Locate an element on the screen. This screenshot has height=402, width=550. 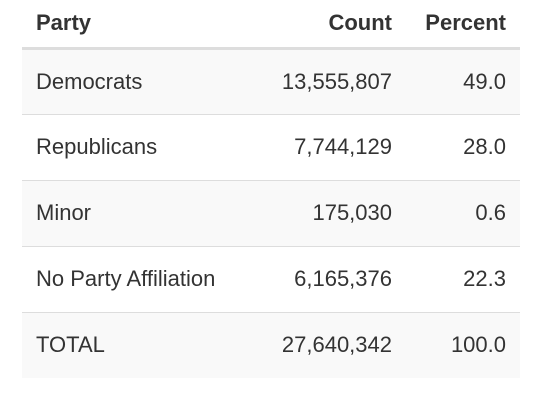
header-count: Count is located at coordinates (334, 25).